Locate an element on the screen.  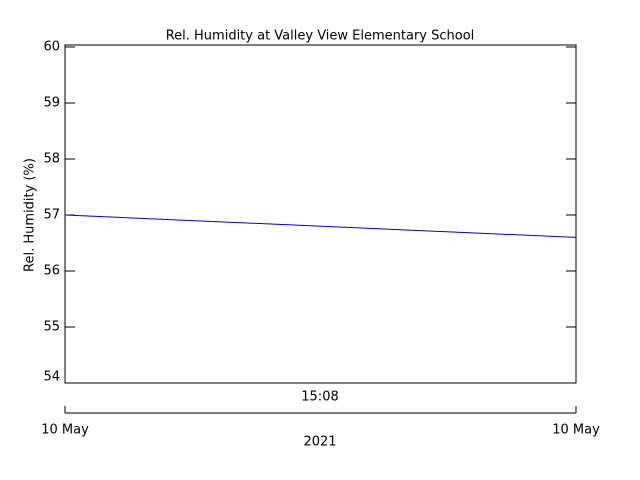
time-label: 15:08 is located at coordinates (319, 397).